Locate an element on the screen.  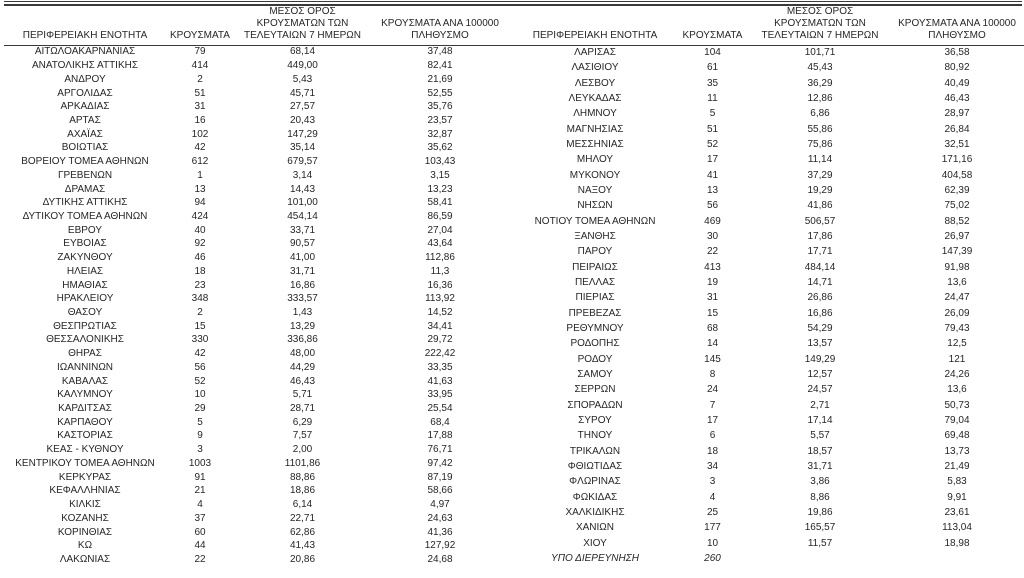
cases-cell: 13 is located at coordinates (200, 189).